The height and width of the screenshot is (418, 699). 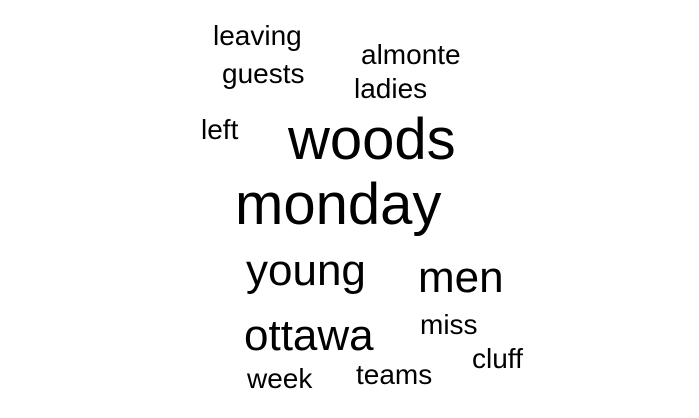 What do you see at coordinates (306, 270) in the screenshot?
I see `word-young: young` at bounding box center [306, 270].